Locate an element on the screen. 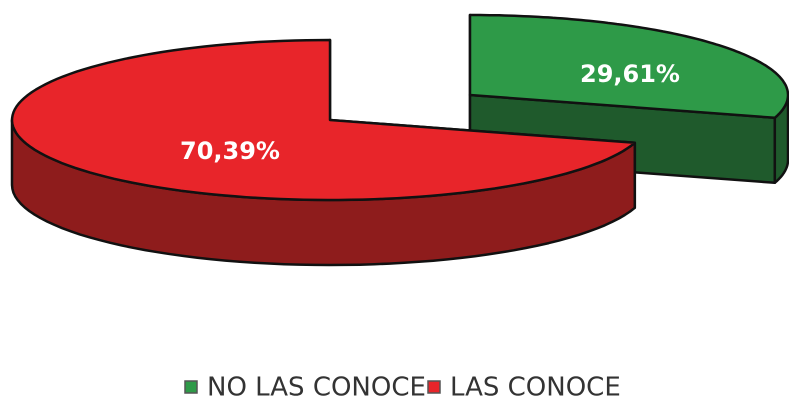 The height and width of the screenshot is (408, 789). legend-label: NO LAS CONOCE is located at coordinates (316, 388).